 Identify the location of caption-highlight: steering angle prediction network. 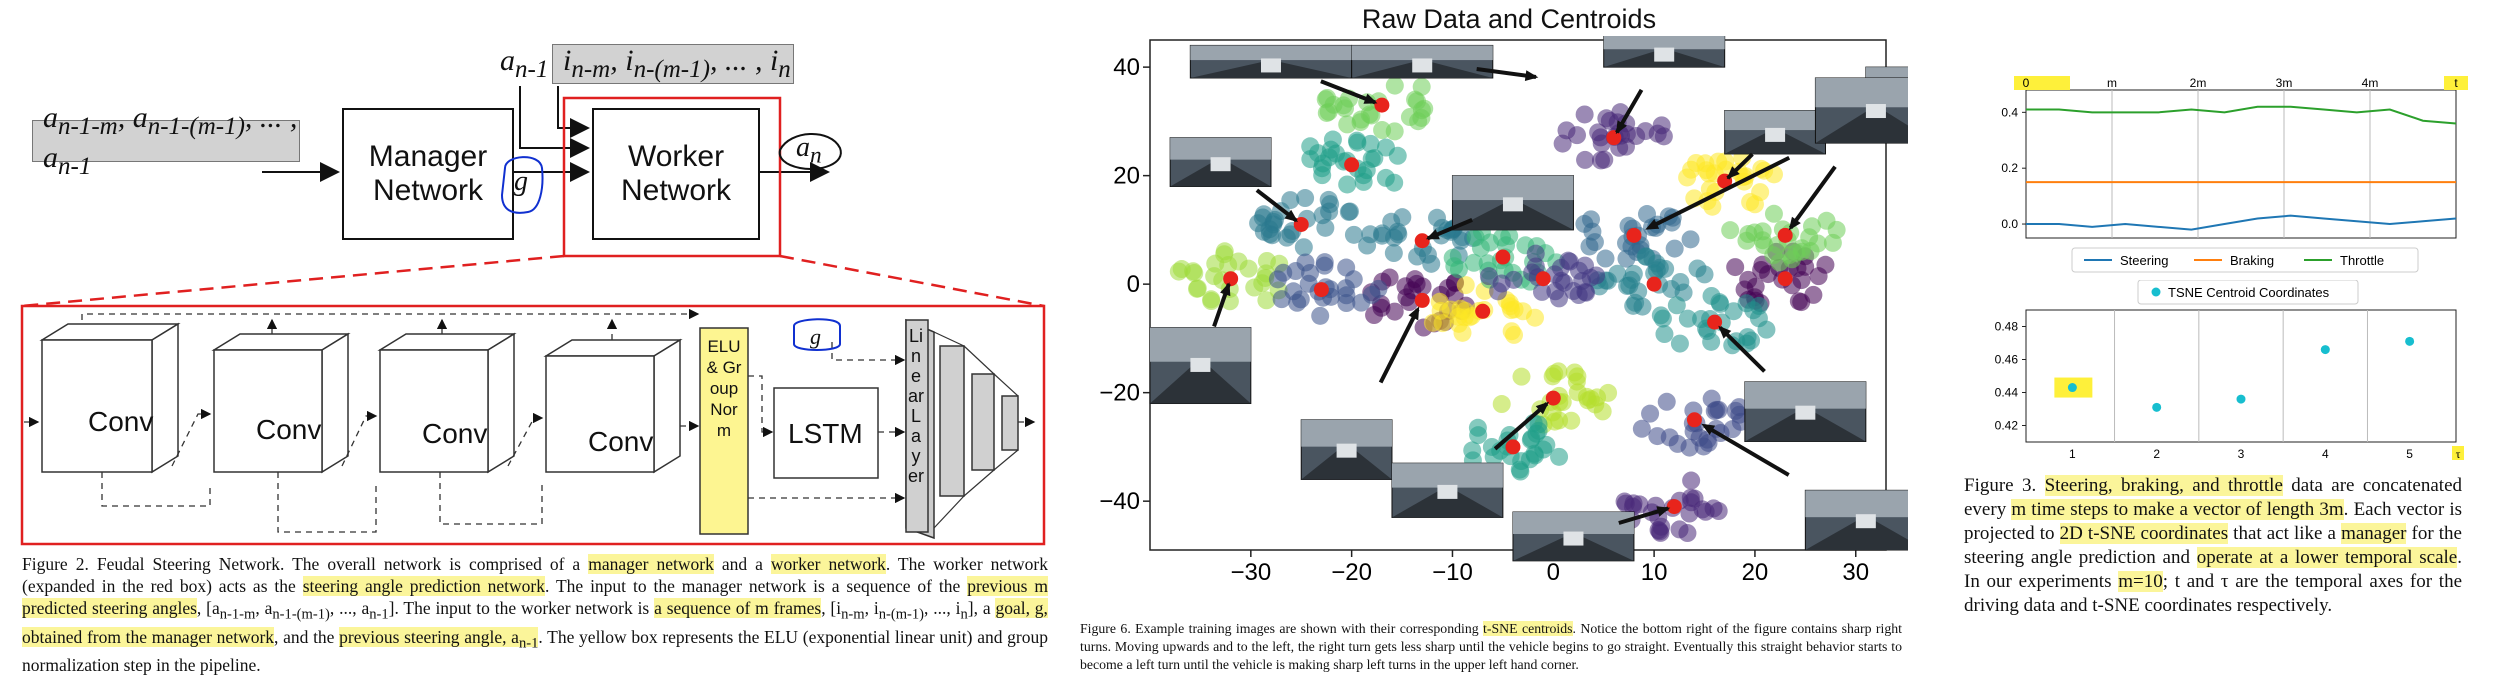
(423, 586).